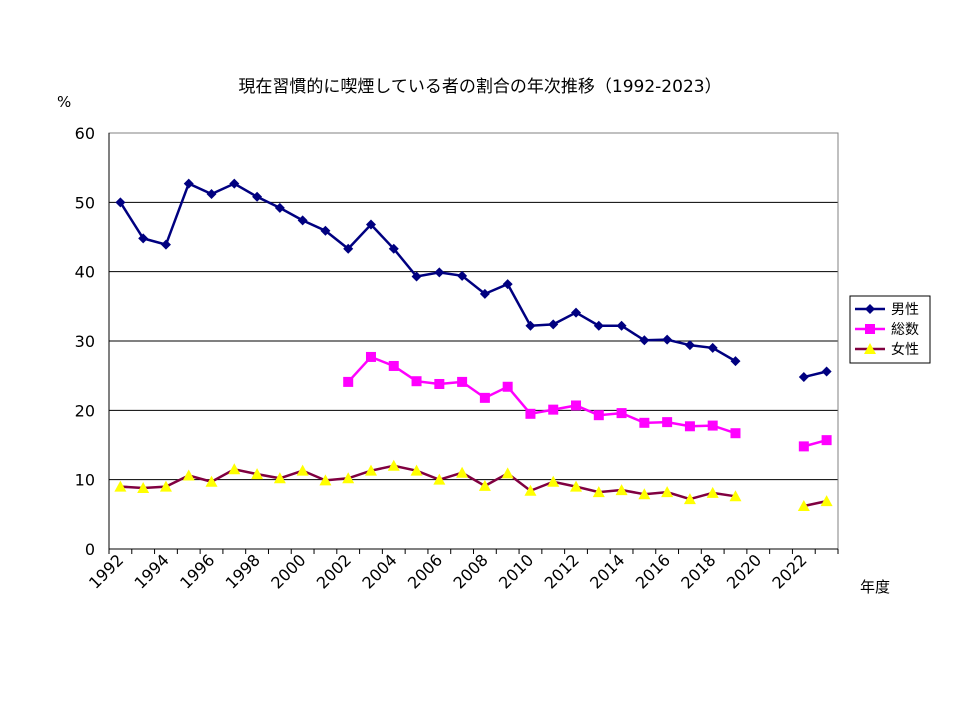 The height and width of the screenshot is (720, 960). Describe the element at coordinates (379, 571) in the screenshot. I see `x-tick-label: 2004` at that location.